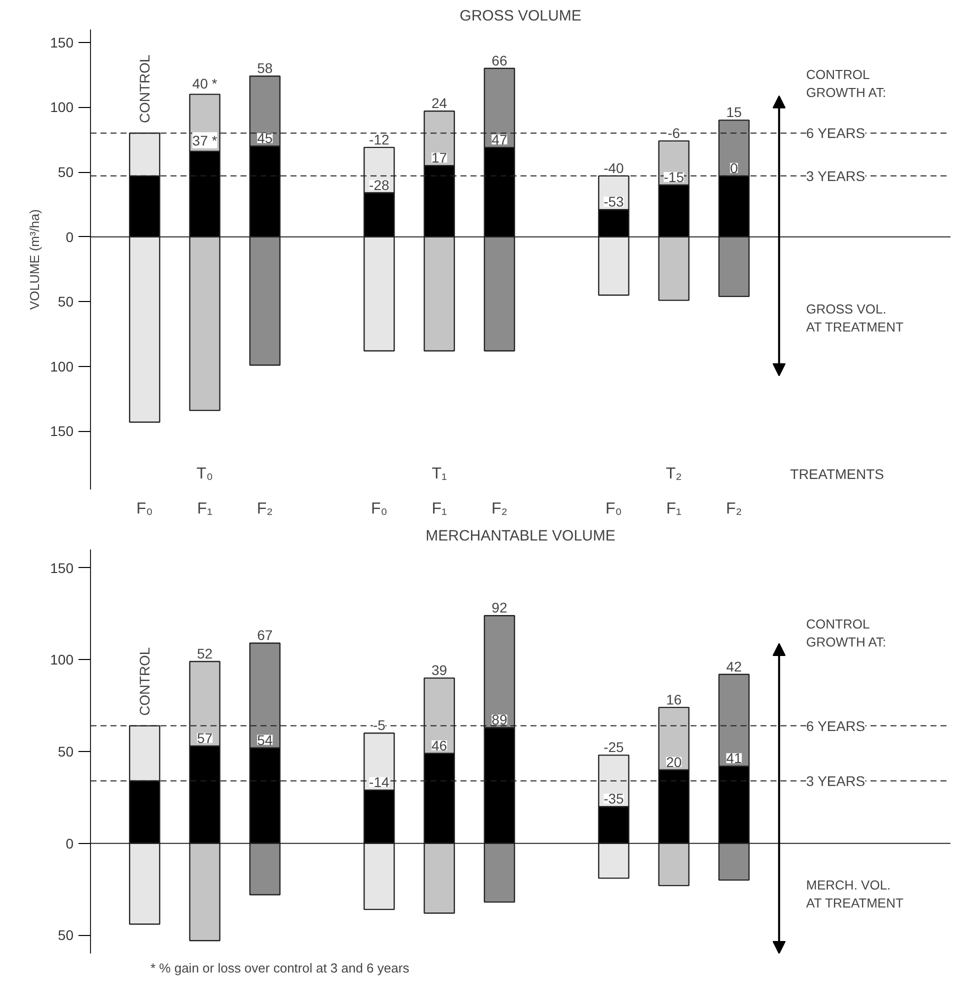  Describe the element at coordinates (734, 666) in the screenshot. I see `annotation: 42` at that location.